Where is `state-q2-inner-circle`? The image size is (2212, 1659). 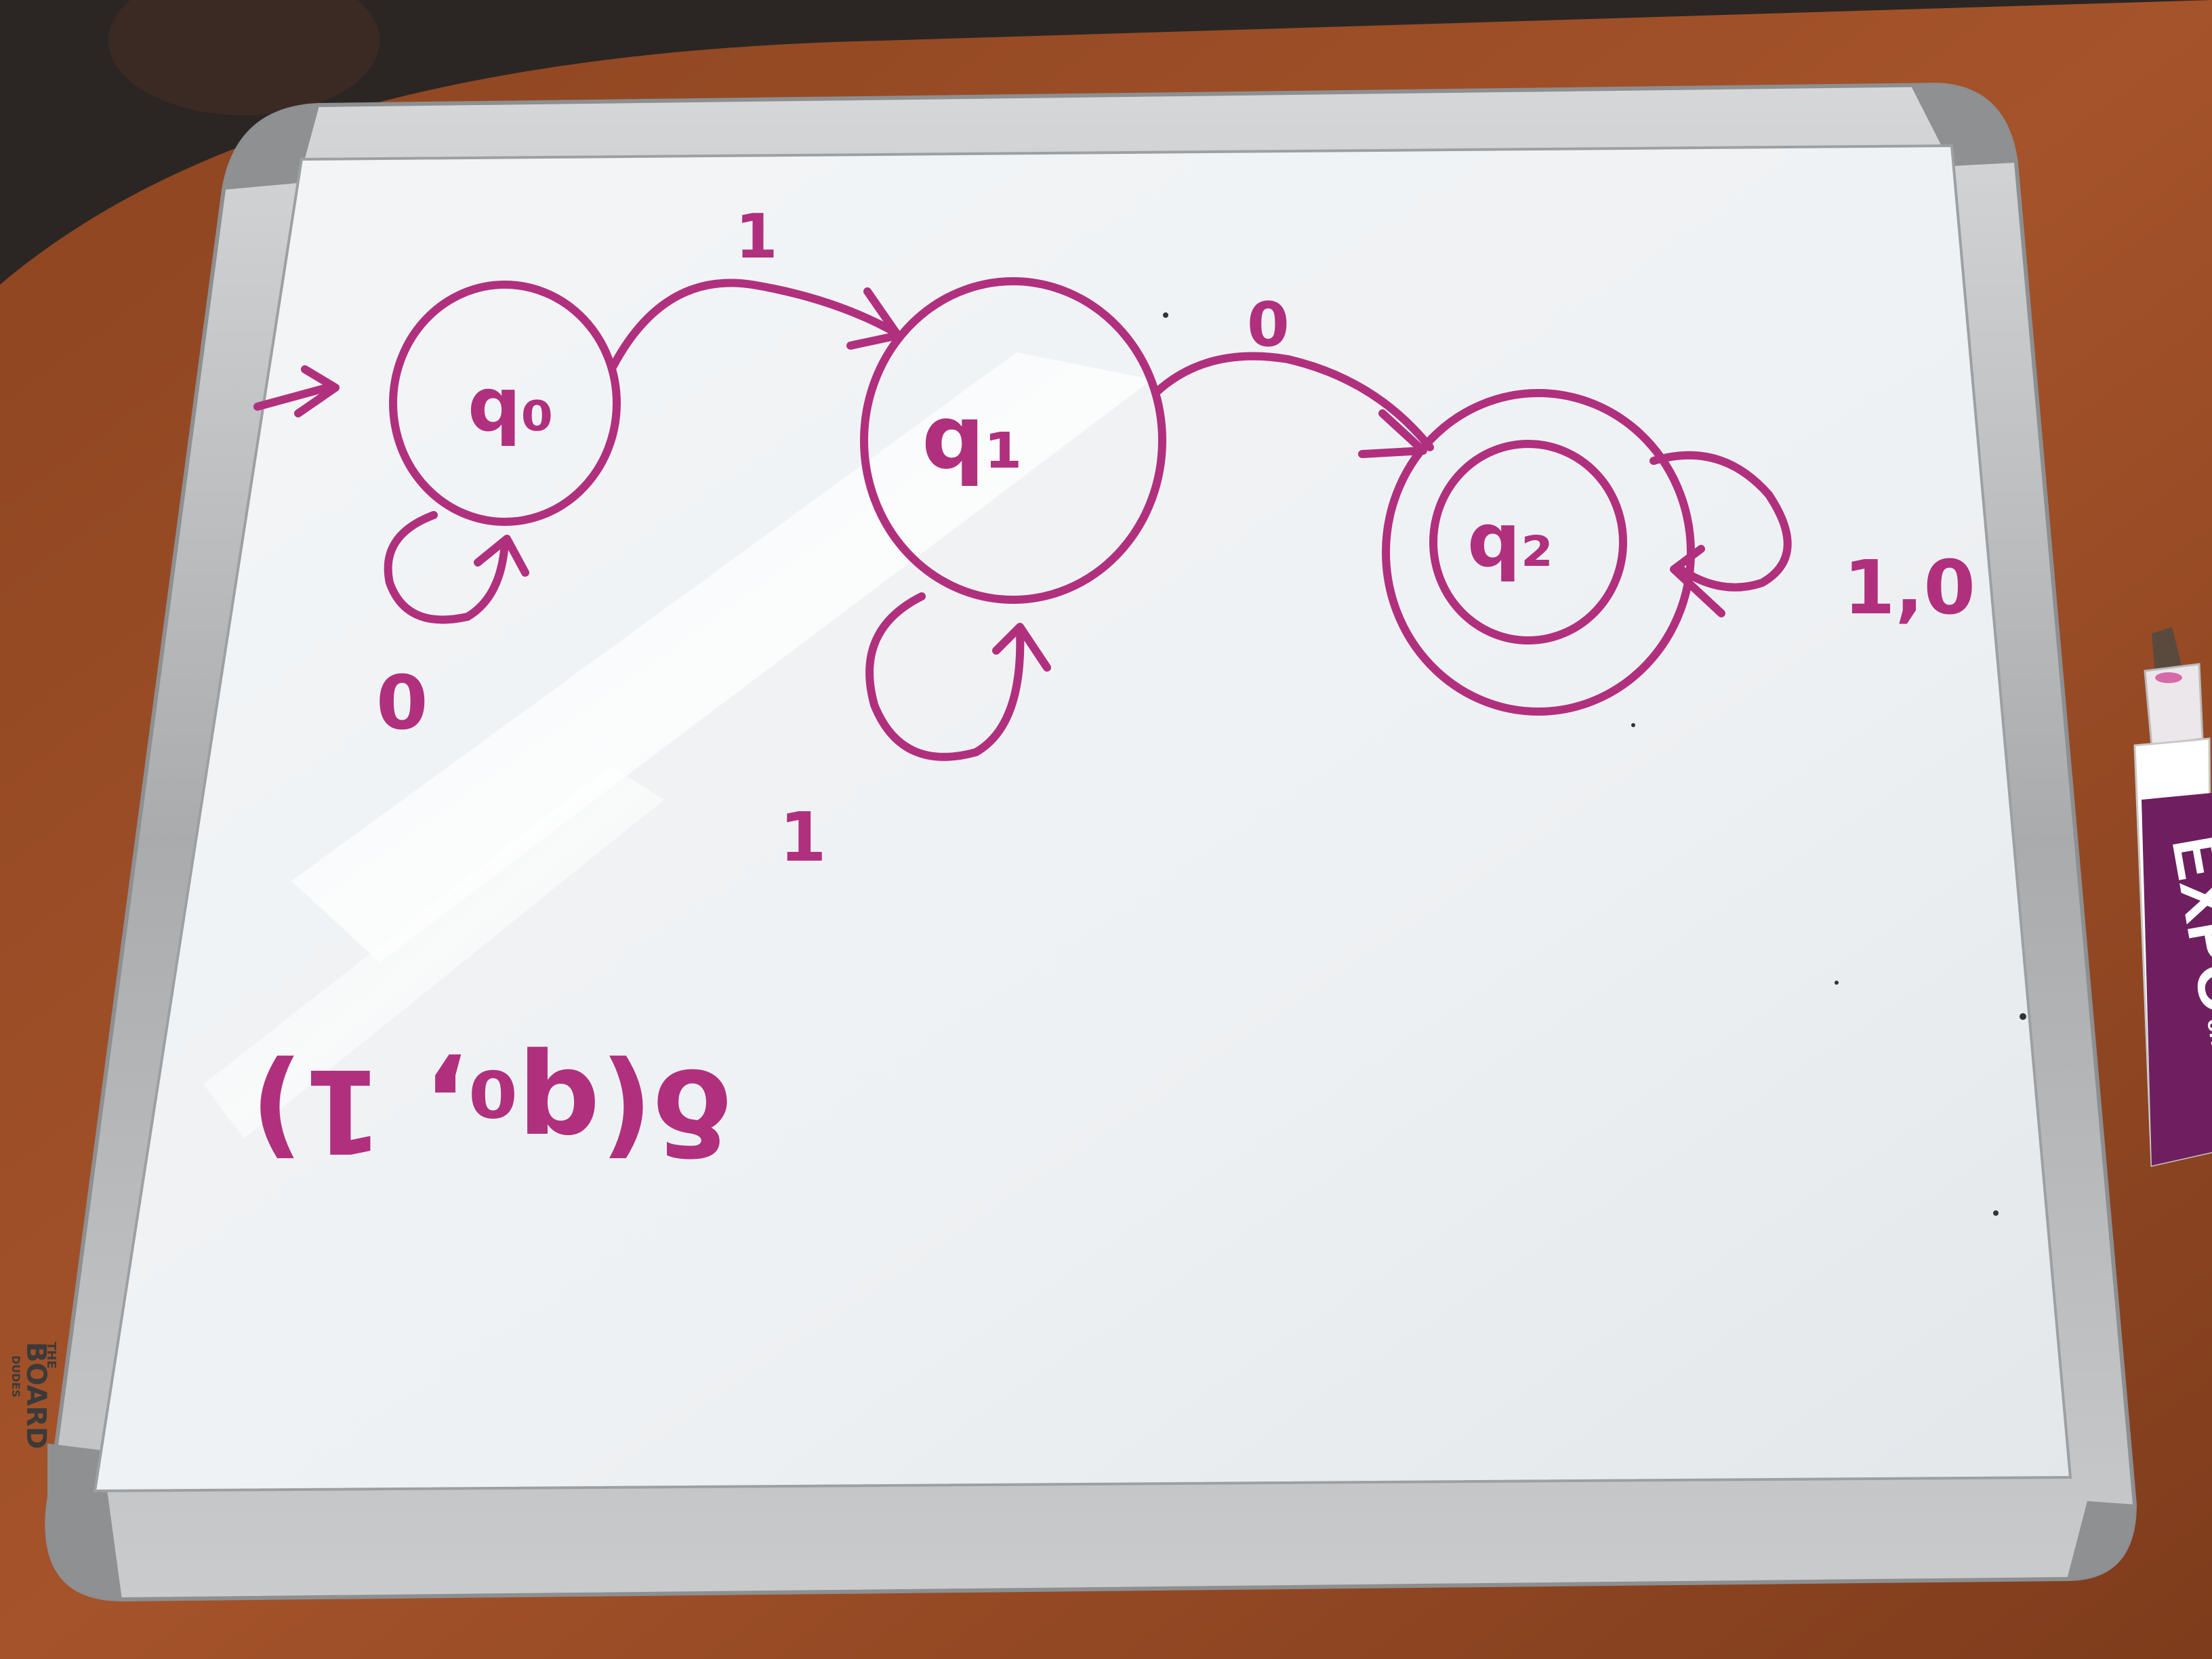
state-q2-inner-circle is located at coordinates (1528, 542).